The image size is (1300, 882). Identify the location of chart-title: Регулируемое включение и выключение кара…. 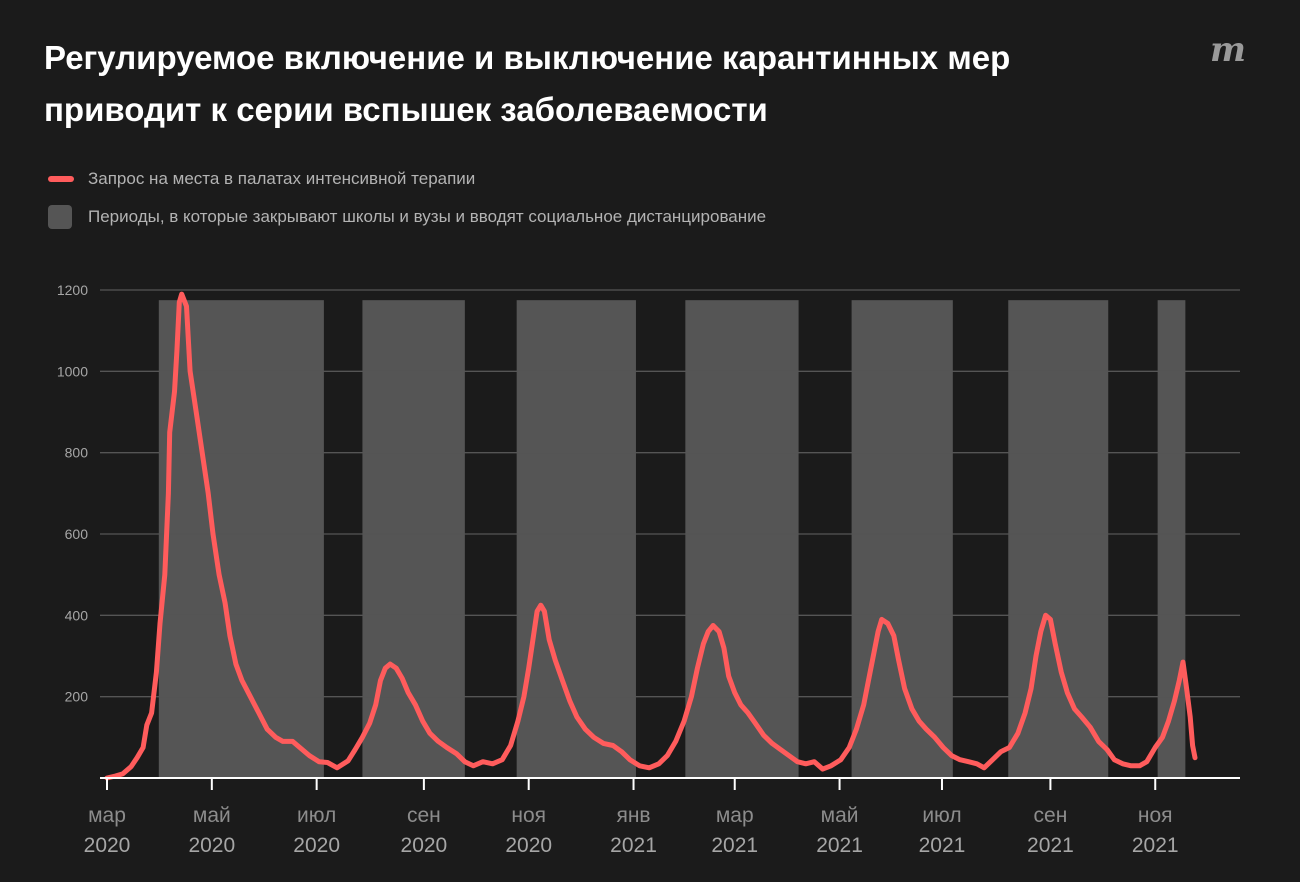
(527, 83).